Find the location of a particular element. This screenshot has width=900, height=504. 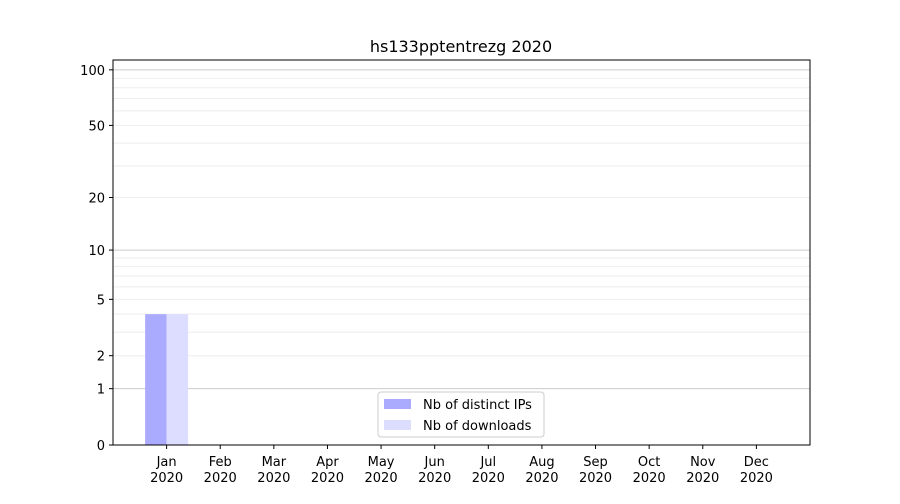

x-tick-label: Jul 2020 is located at coordinates (488, 470).